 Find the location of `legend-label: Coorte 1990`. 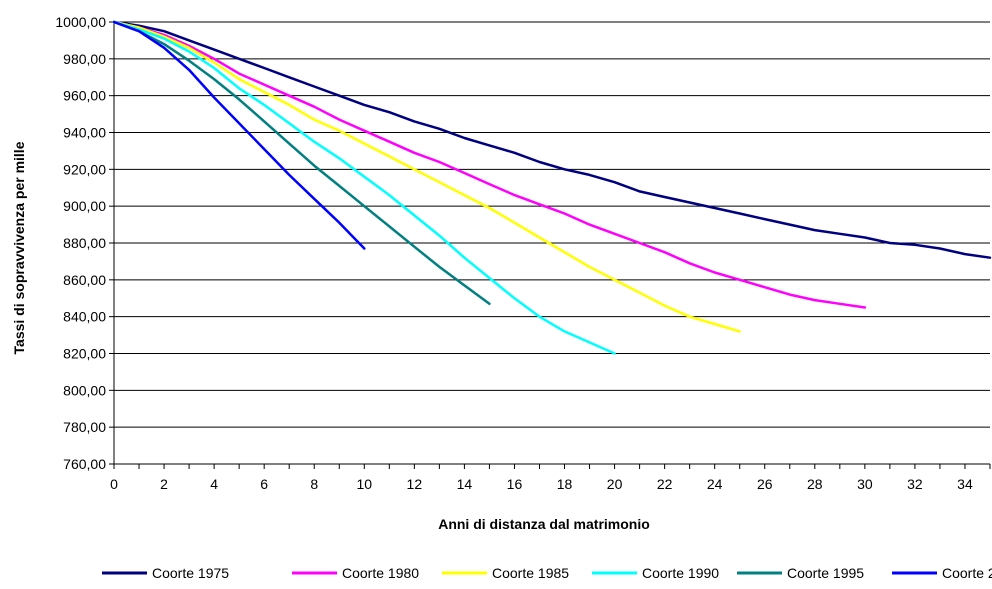

legend-label: Coorte 1990 is located at coordinates (680, 573).